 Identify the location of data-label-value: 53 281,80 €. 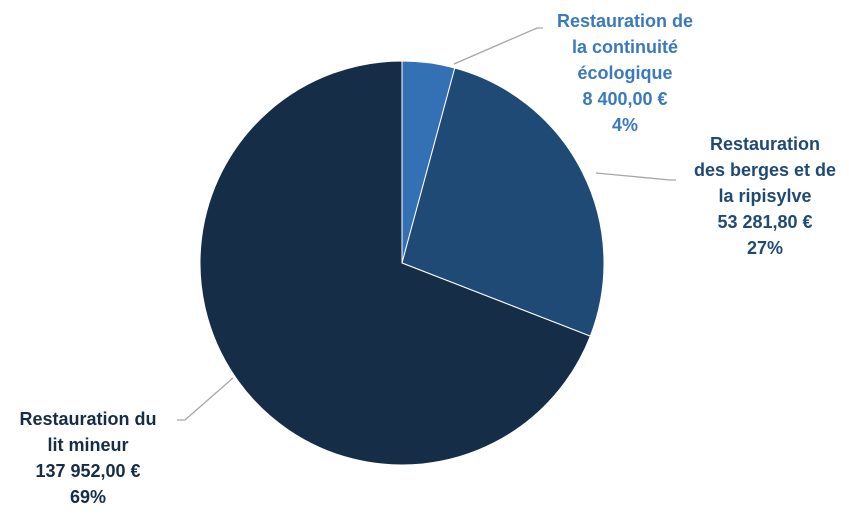
(764, 222).